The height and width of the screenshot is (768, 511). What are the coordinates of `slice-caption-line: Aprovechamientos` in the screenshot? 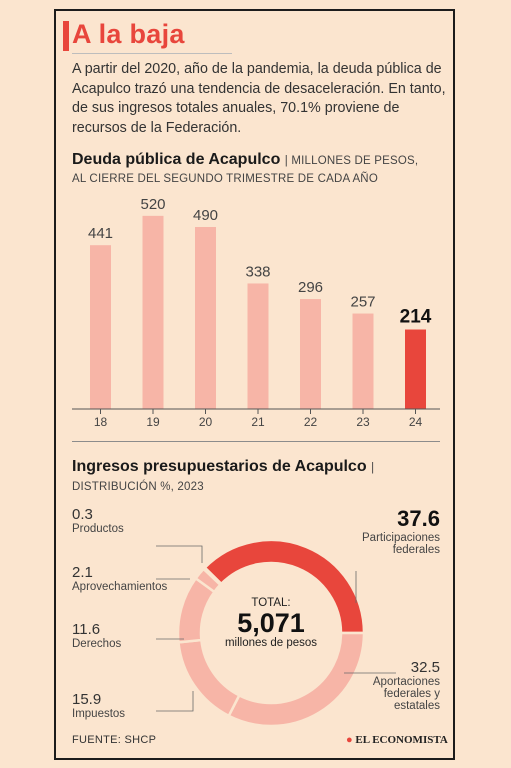 It's located at (120, 587).